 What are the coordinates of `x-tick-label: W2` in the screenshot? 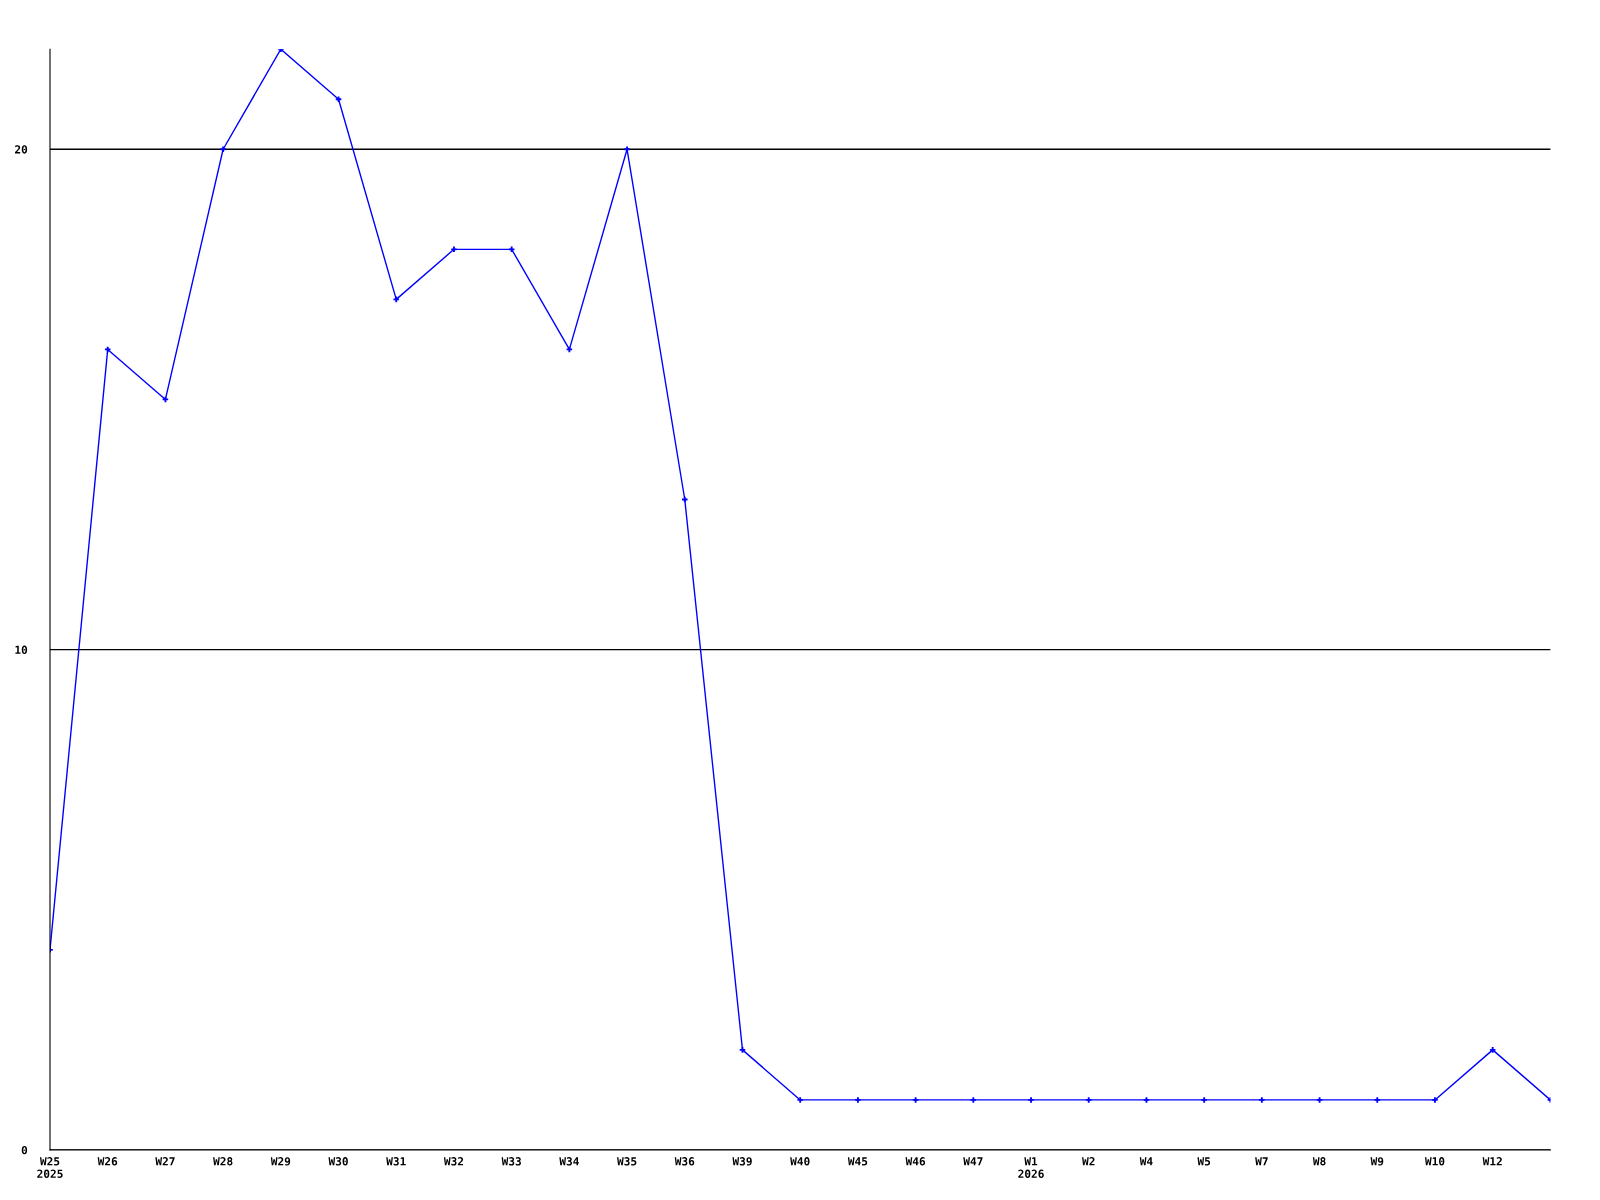 It's located at (1088, 1161).